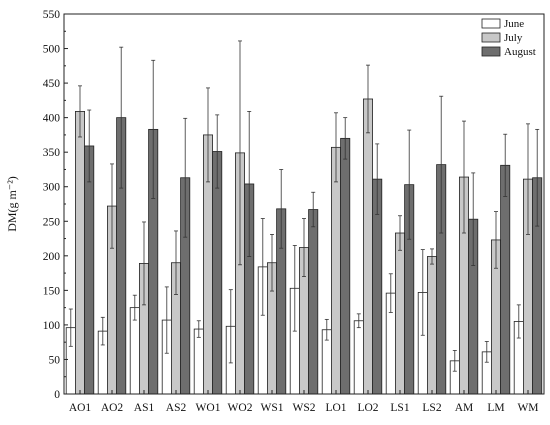  What do you see at coordinates (520, 52) in the screenshot?
I see `legend-label-august: August` at bounding box center [520, 52].